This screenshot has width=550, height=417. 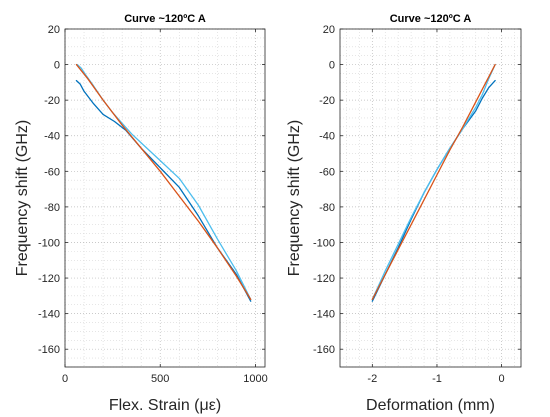 I want to click on panel-deformation-title: Curve ~120ºC A, so click(x=431, y=19).